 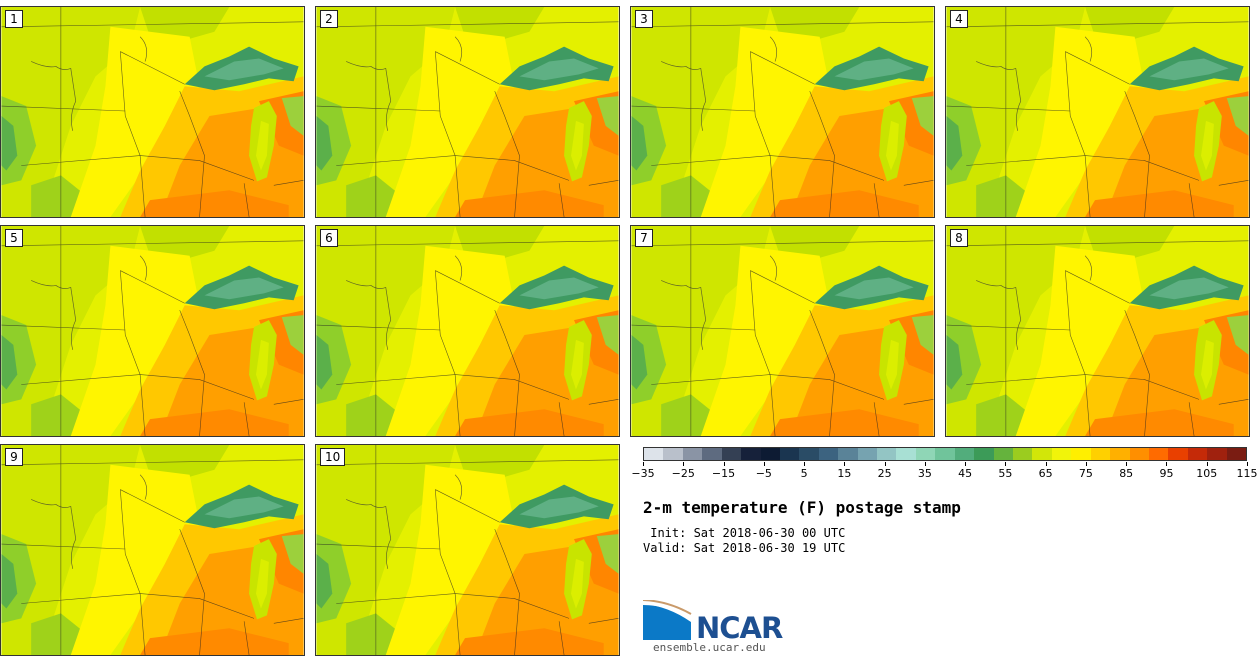 I want to click on ensemble-member-panel: 1, so click(x=152, y=112).